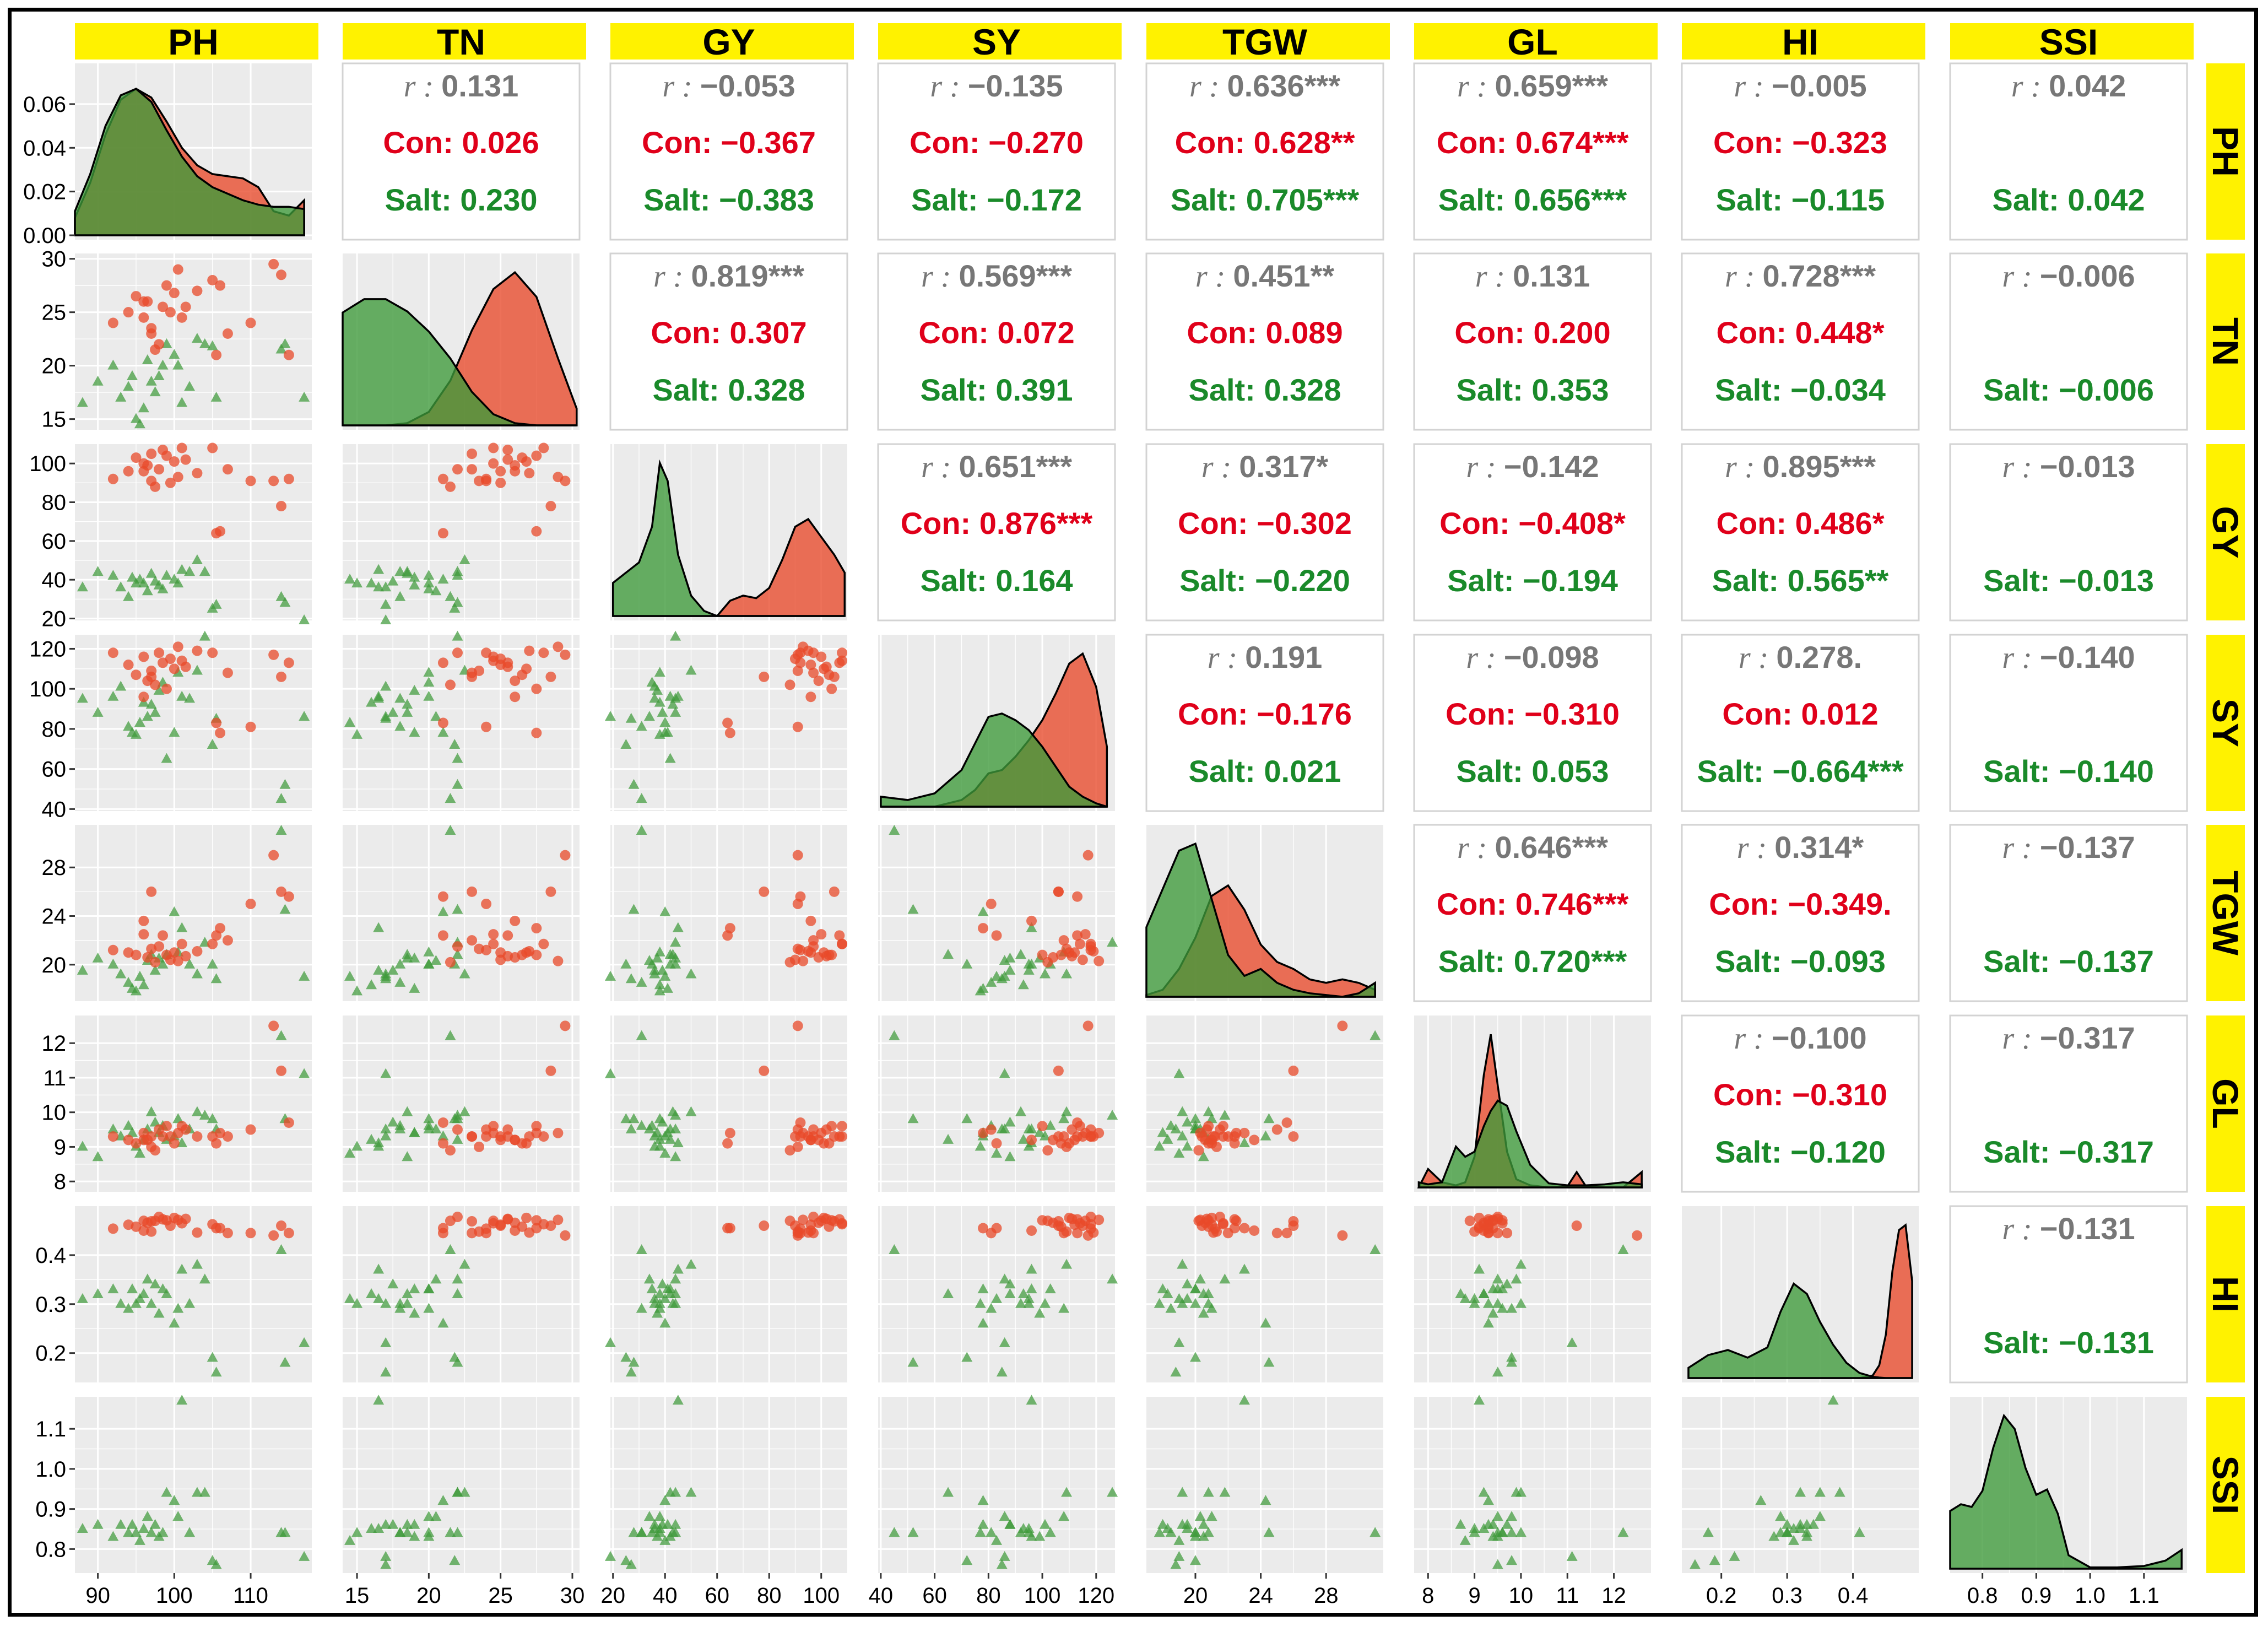  What do you see at coordinates (193, 1485) in the screenshot?
I see `plot-background` at bounding box center [193, 1485].